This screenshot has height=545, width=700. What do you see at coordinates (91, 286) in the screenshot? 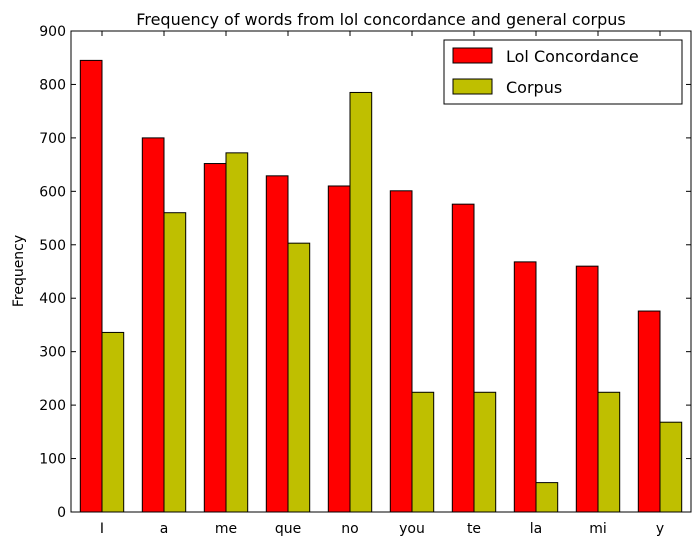
I see `bar-lol-concordance-I` at bounding box center [91, 286].